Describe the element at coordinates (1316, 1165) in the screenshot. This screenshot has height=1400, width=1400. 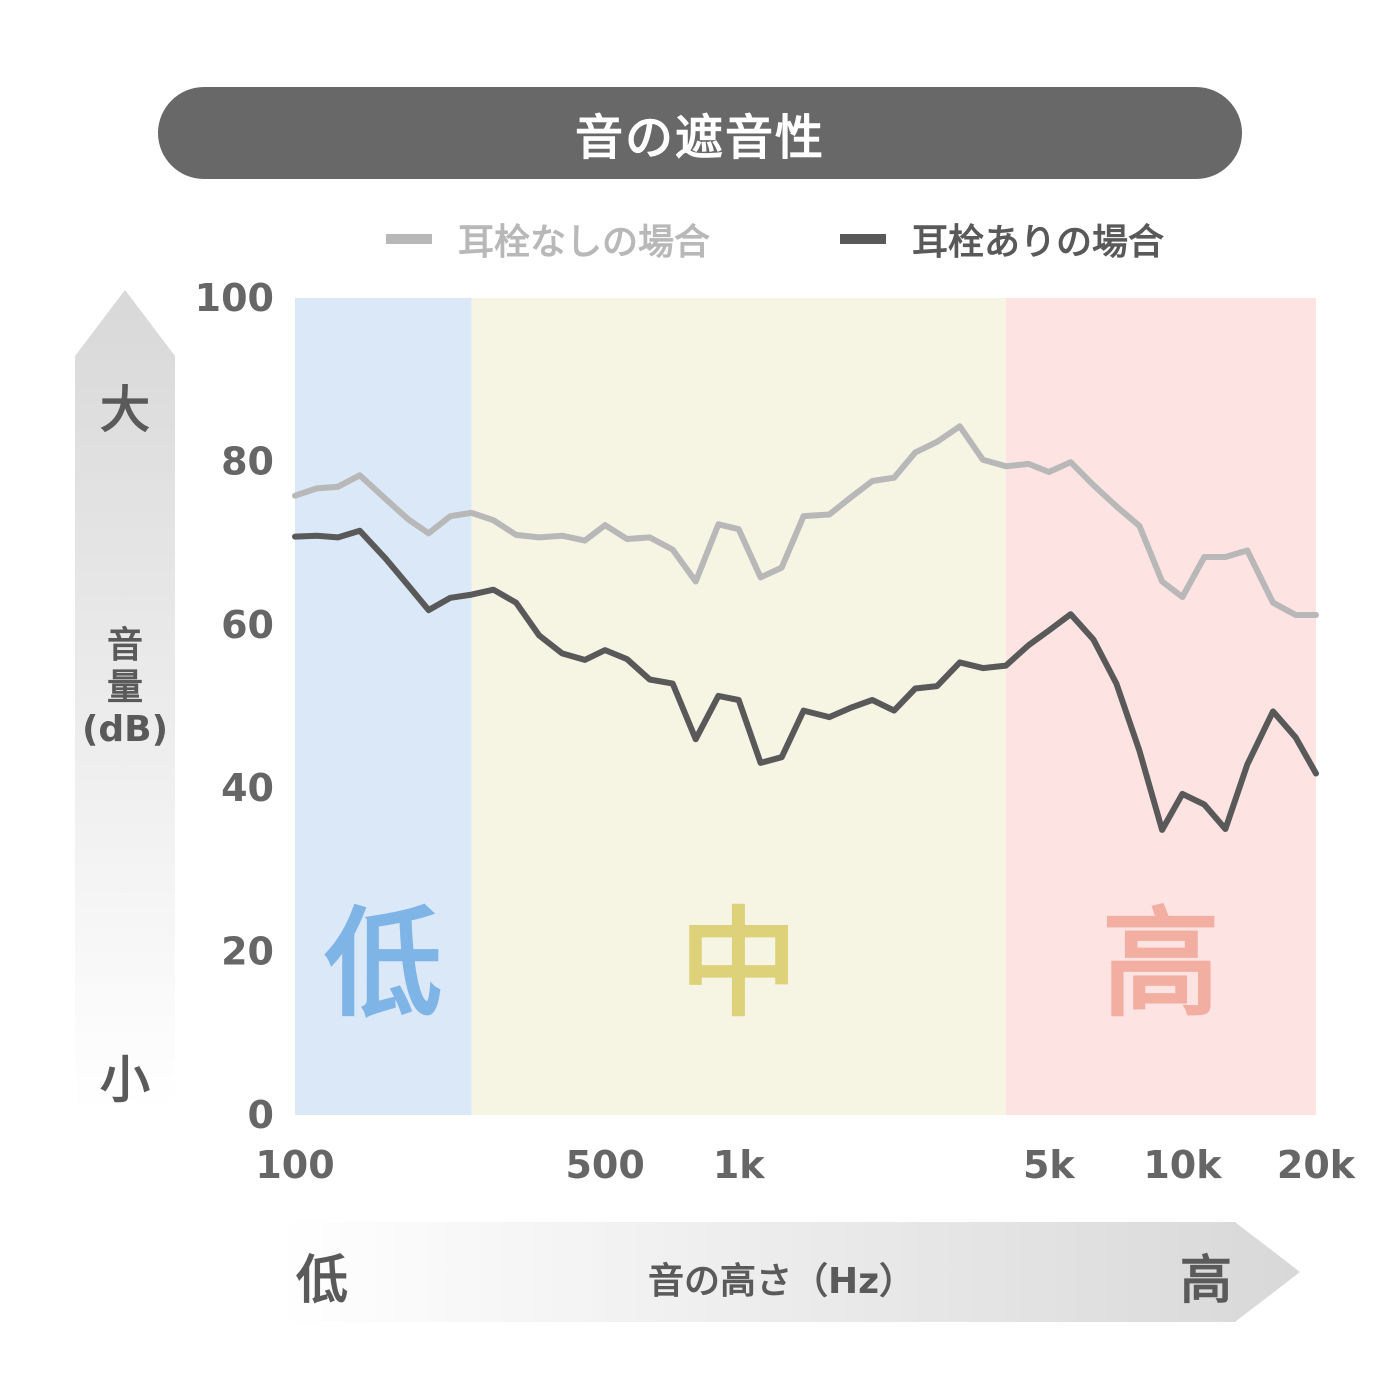
I see `x-tick-label: 20k` at that location.